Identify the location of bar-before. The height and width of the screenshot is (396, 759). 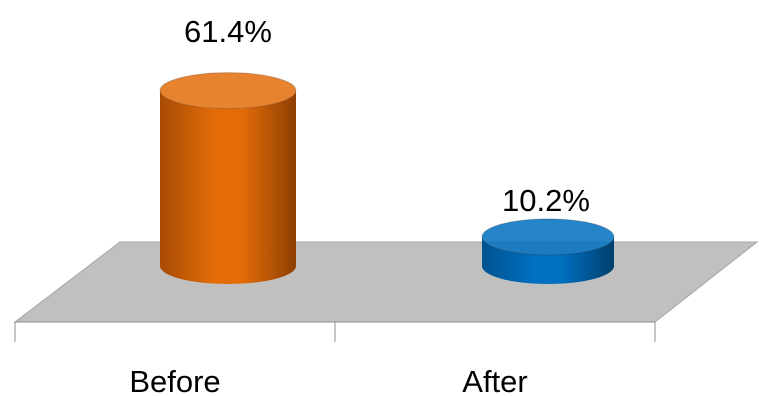
(228, 178).